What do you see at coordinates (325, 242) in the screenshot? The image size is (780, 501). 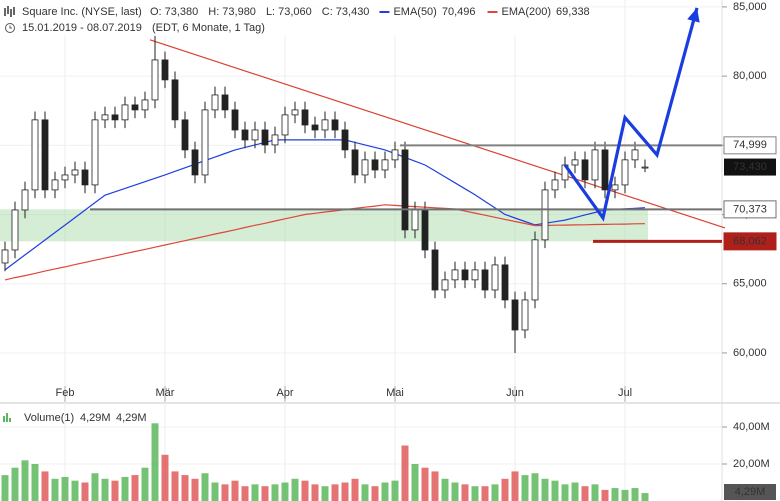 I see `ema-line` at bounding box center [325, 242].